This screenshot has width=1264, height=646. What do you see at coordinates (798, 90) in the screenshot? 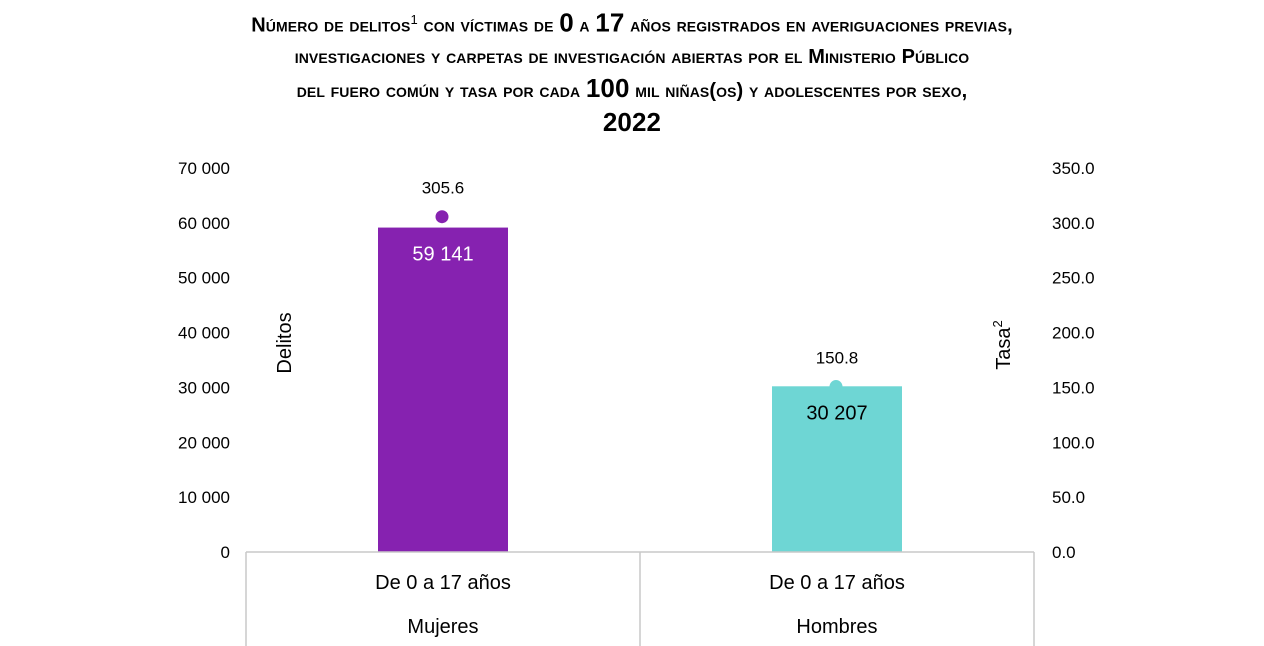
I see `title-part: mil niñas(os) y adolescentes por sexo,` at bounding box center [798, 90].